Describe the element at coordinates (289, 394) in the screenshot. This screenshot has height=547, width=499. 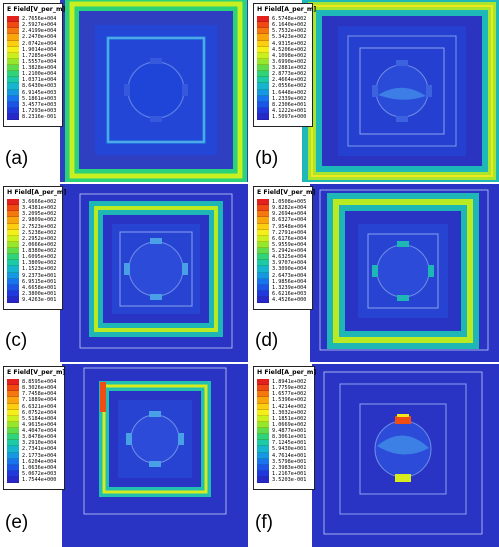
I see `legend-value: 1.6577e+002` at that location.